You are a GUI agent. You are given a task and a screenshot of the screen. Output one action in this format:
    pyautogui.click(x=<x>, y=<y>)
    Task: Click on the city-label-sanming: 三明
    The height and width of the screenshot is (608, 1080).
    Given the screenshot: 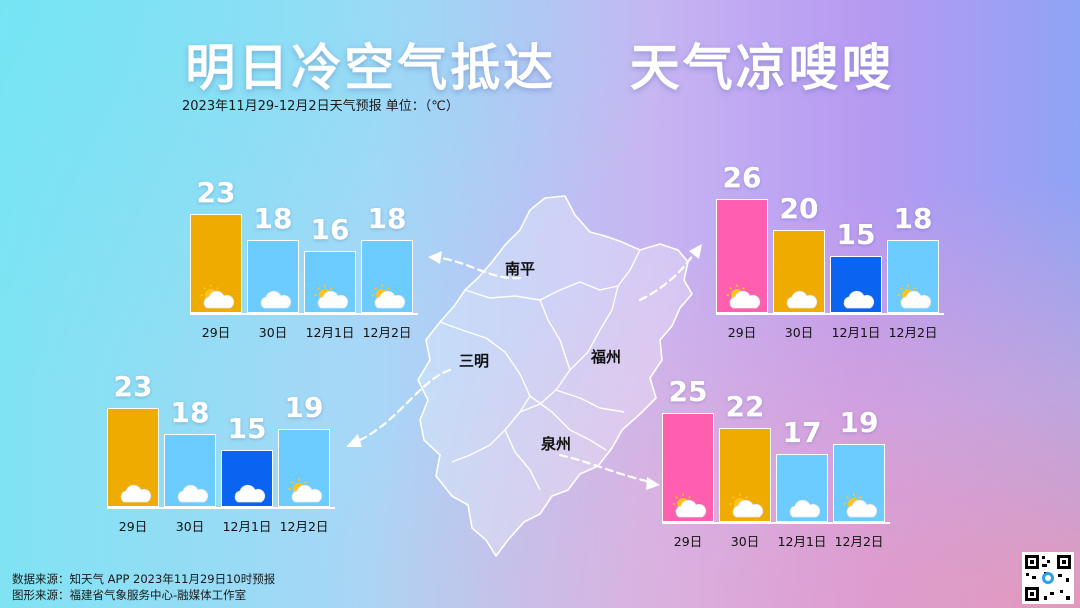 What is the action you would take?
    pyautogui.click(x=474, y=361)
    